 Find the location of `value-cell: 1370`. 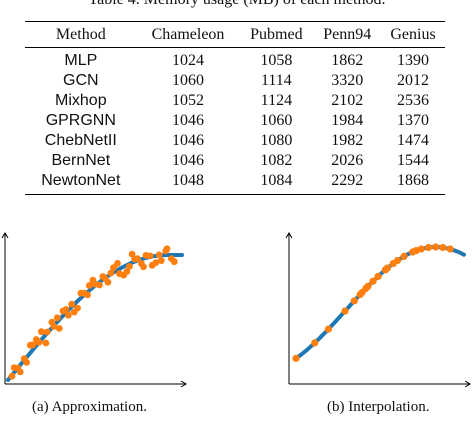

value-cell: 1370 is located at coordinates (413, 120).